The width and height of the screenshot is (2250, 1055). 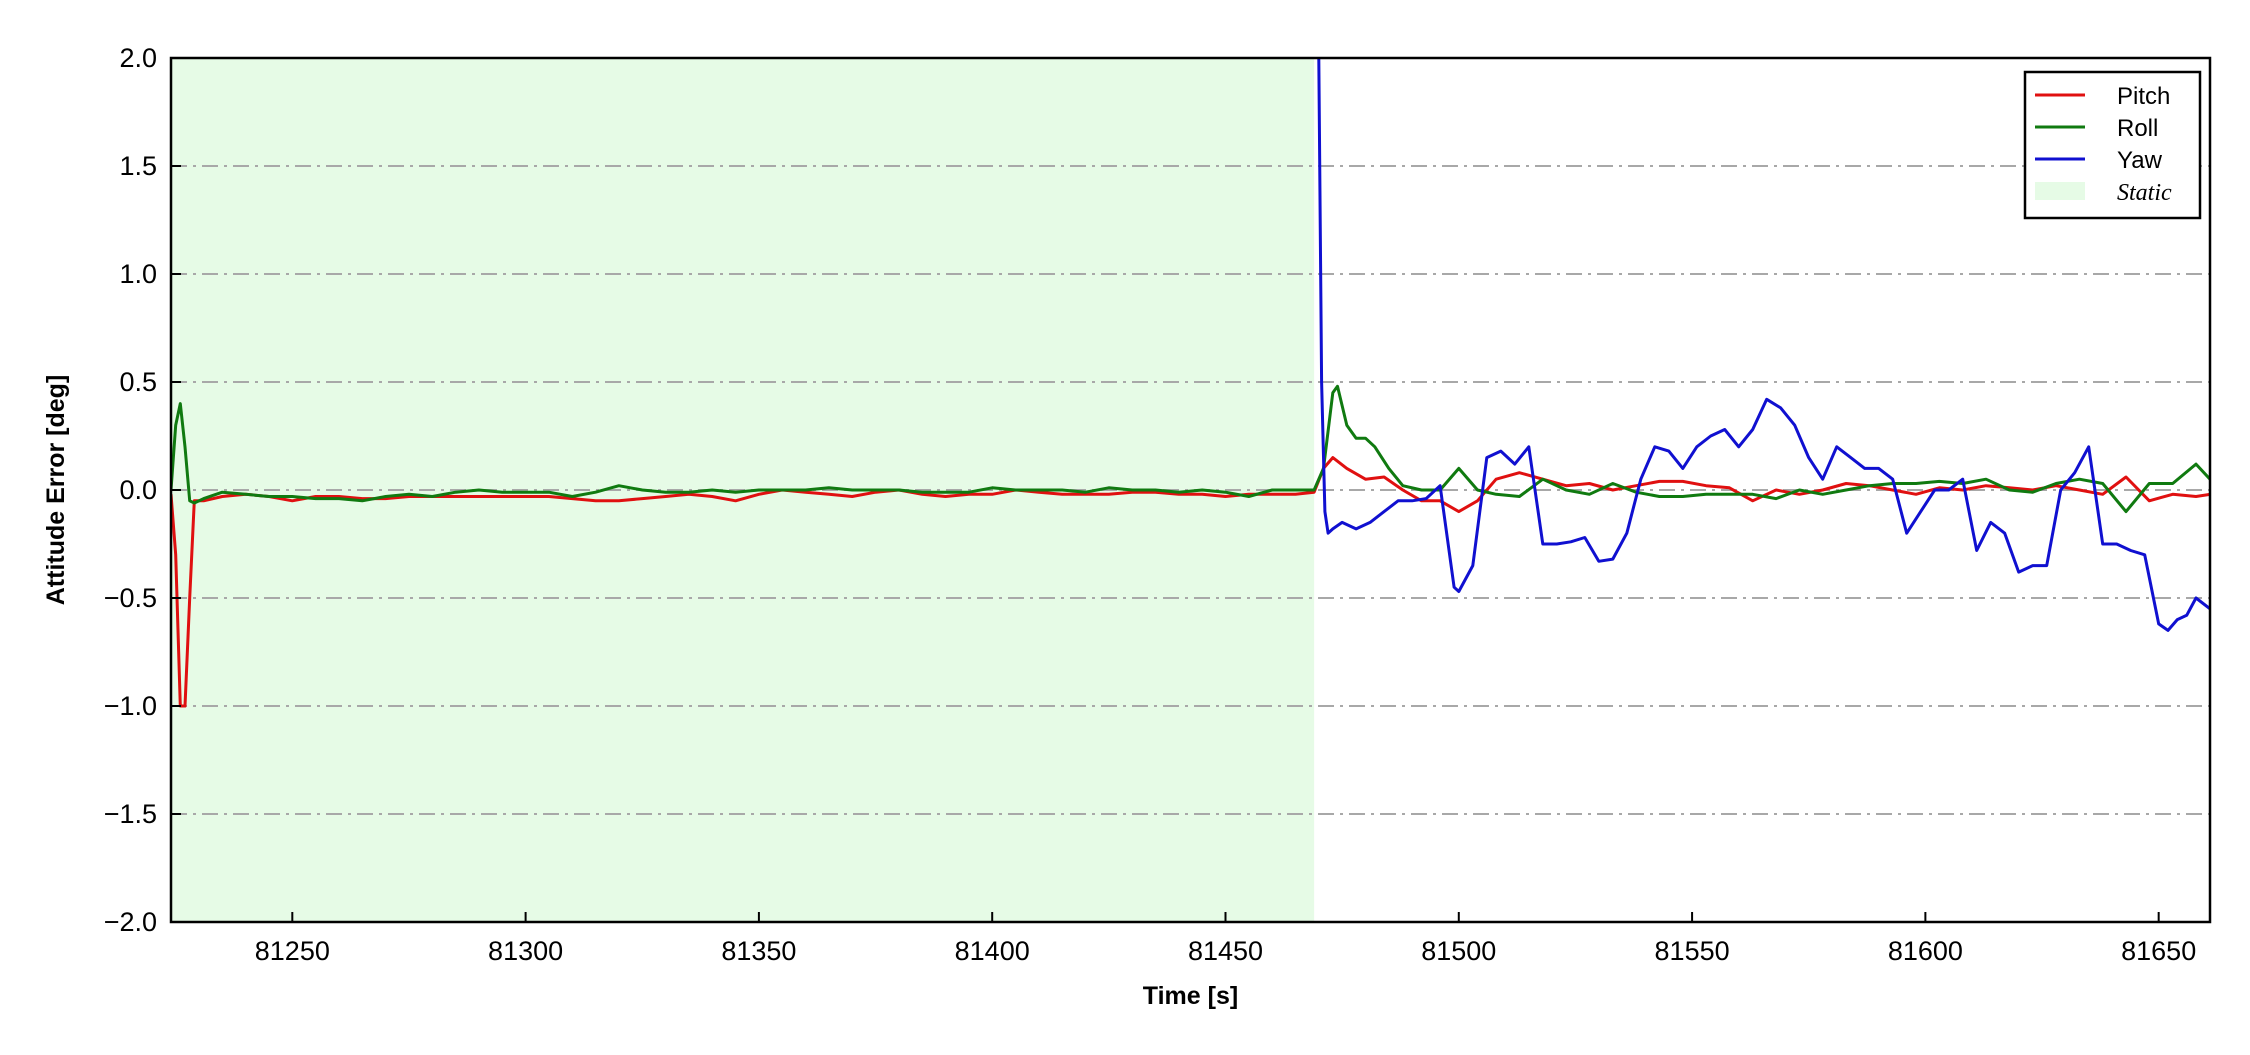 I want to click on legend-label-yaw: Yaw, so click(x=2140, y=160).